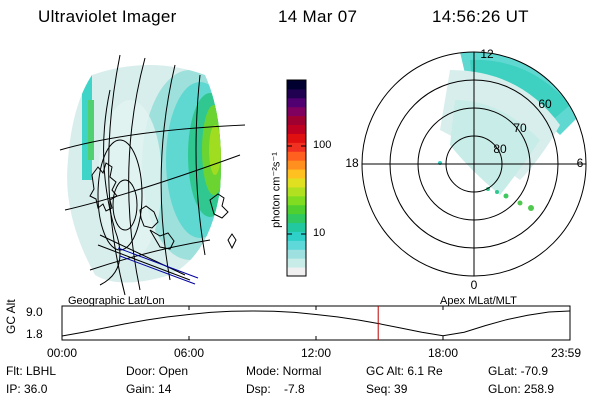  I want to click on time-tick-0600: 06:00, so click(189, 353).